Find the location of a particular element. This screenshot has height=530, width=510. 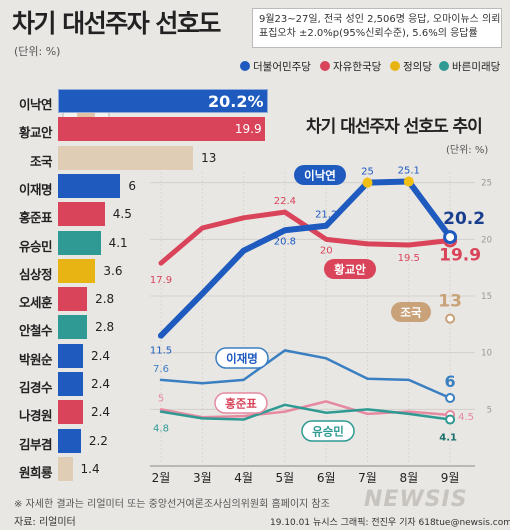

series-name-label: 유승민 is located at coordinates (328, 432).